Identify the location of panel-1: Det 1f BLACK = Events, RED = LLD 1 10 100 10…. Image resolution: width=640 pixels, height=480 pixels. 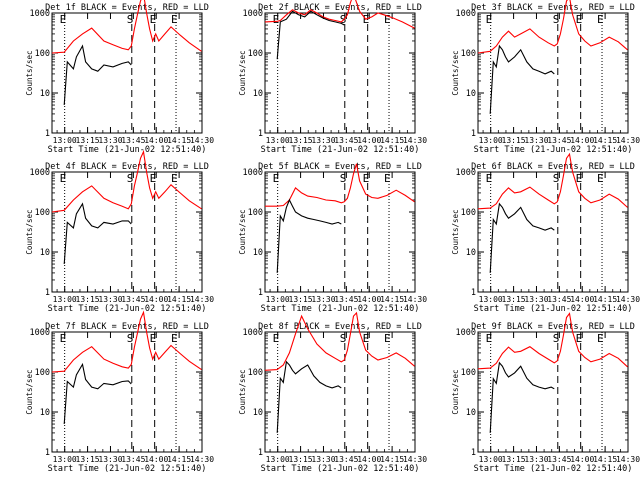
(119, 77).